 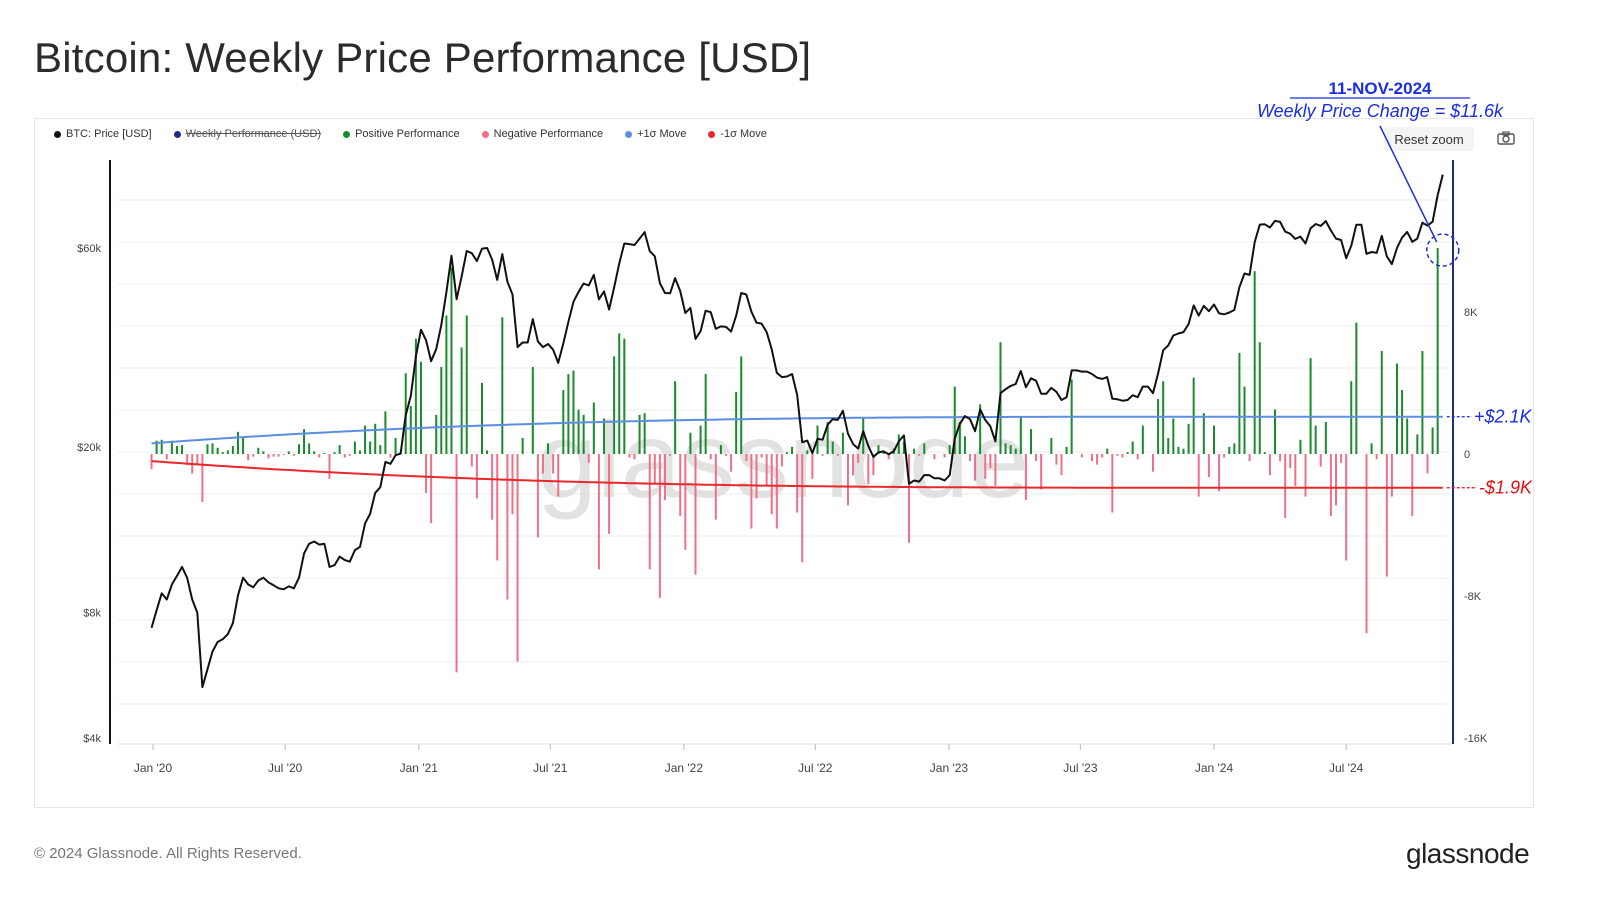 I want to click on legend-item: Negative Performance, so click(x=542, y=134).